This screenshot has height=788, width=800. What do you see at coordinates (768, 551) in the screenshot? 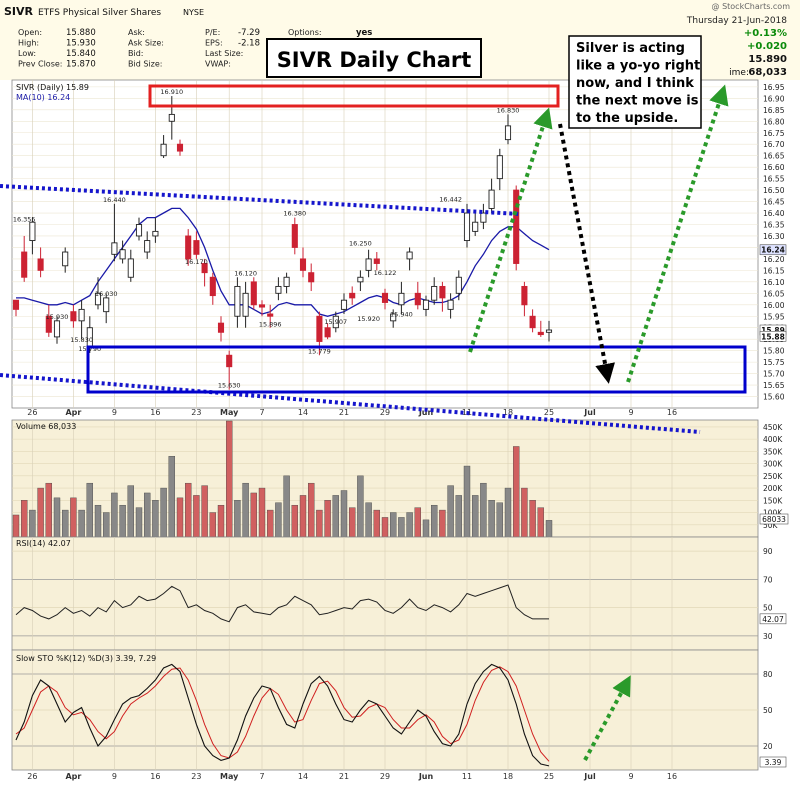
I see `y-tick-label: 90` at bounding box center [768, 551].